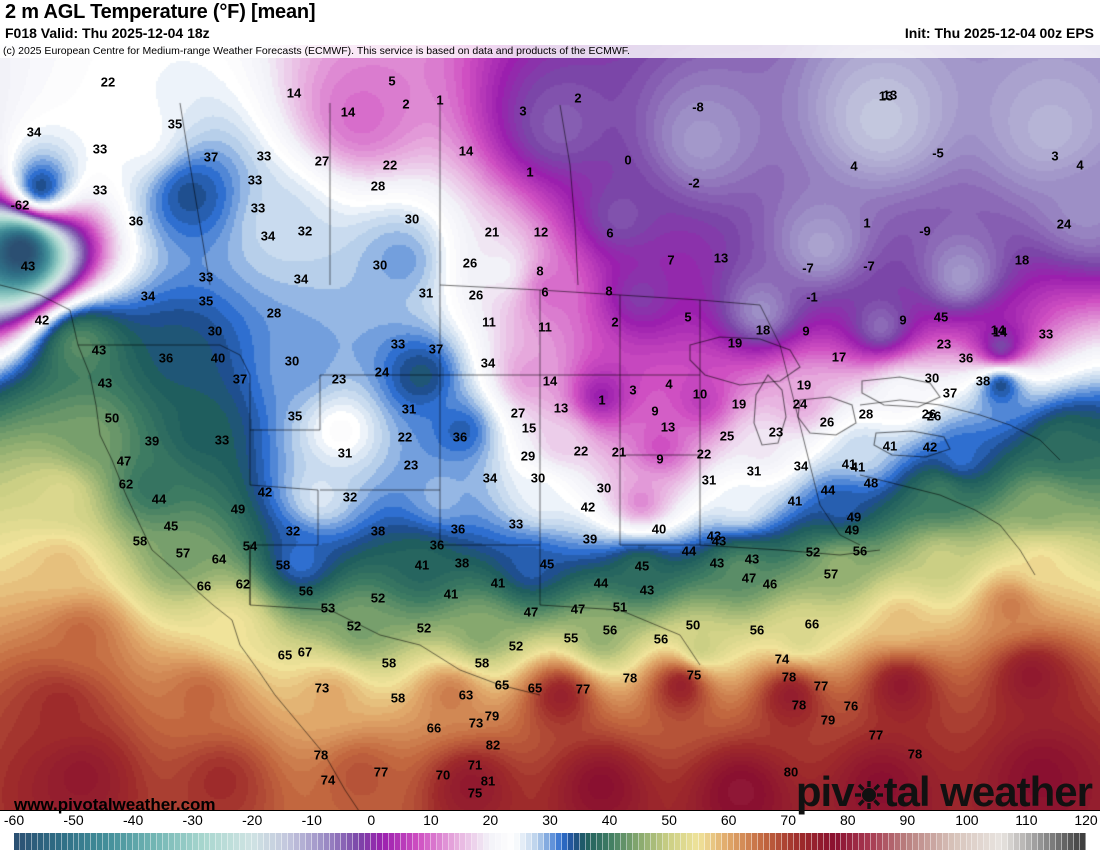 The height and width of the screenshot is (850, 1100). I want to click on watermark-brand: piv tal weather, so click(944, 791).